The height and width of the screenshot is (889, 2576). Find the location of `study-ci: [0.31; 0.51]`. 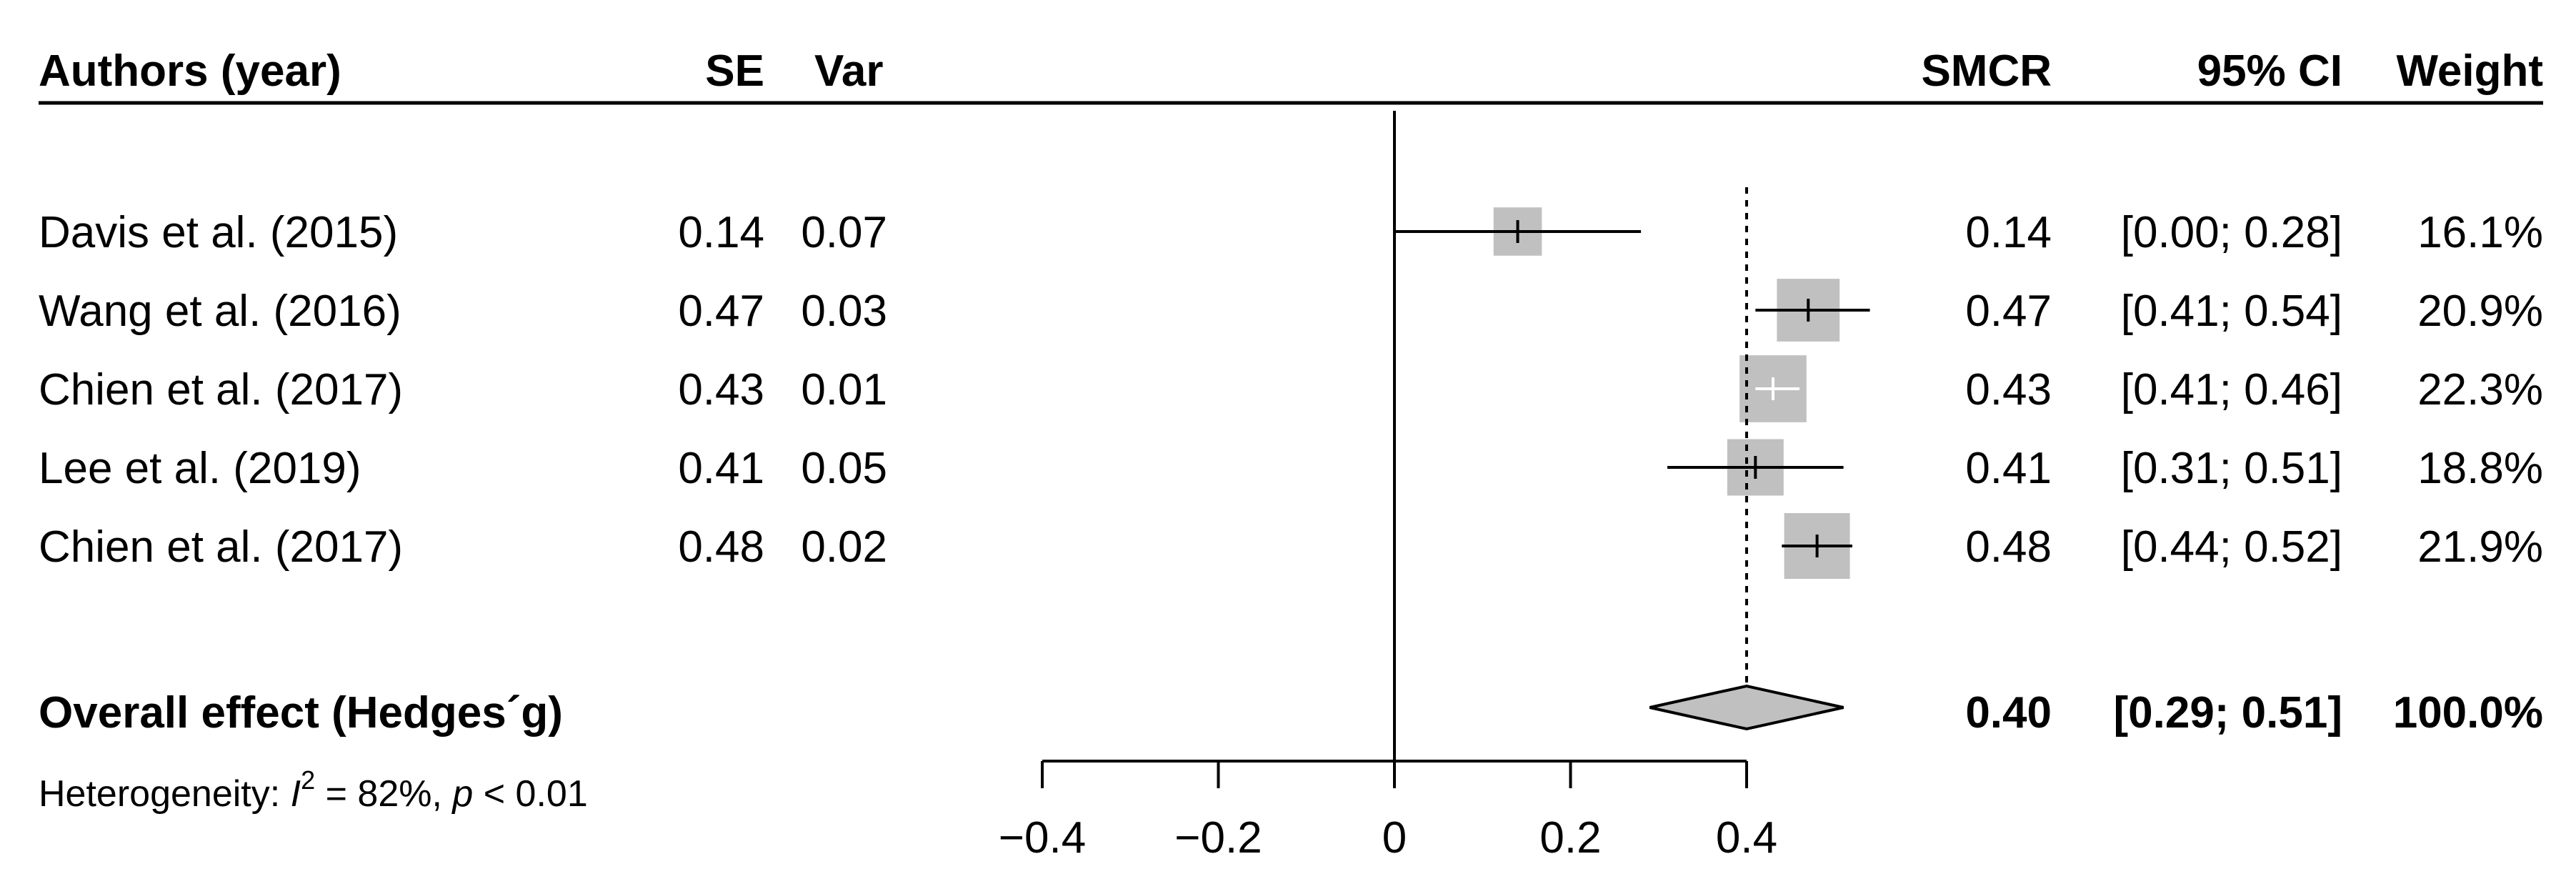

study-ci: [0.31; 0.51] is located at coordinates (2231, 468).